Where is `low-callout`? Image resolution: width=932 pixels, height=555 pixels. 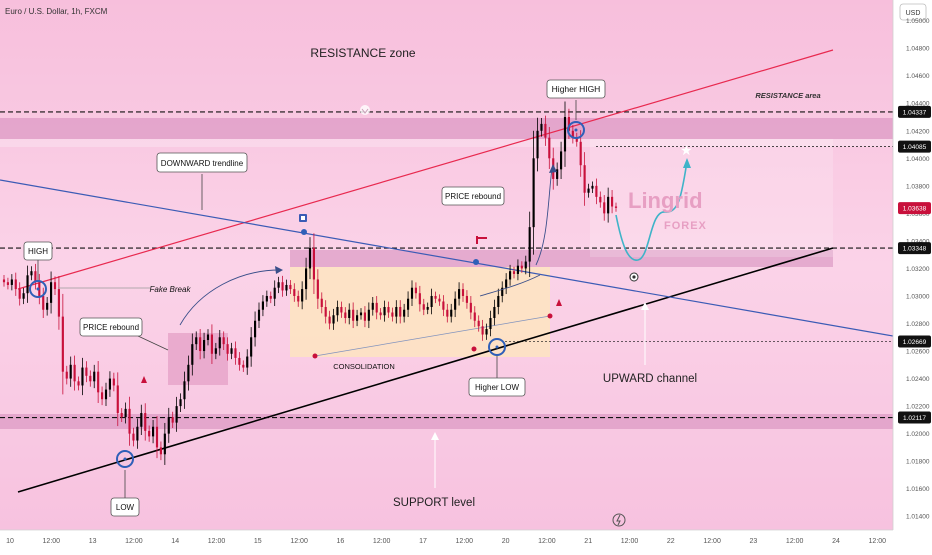 low-callout is located at coordinates (125, 507).